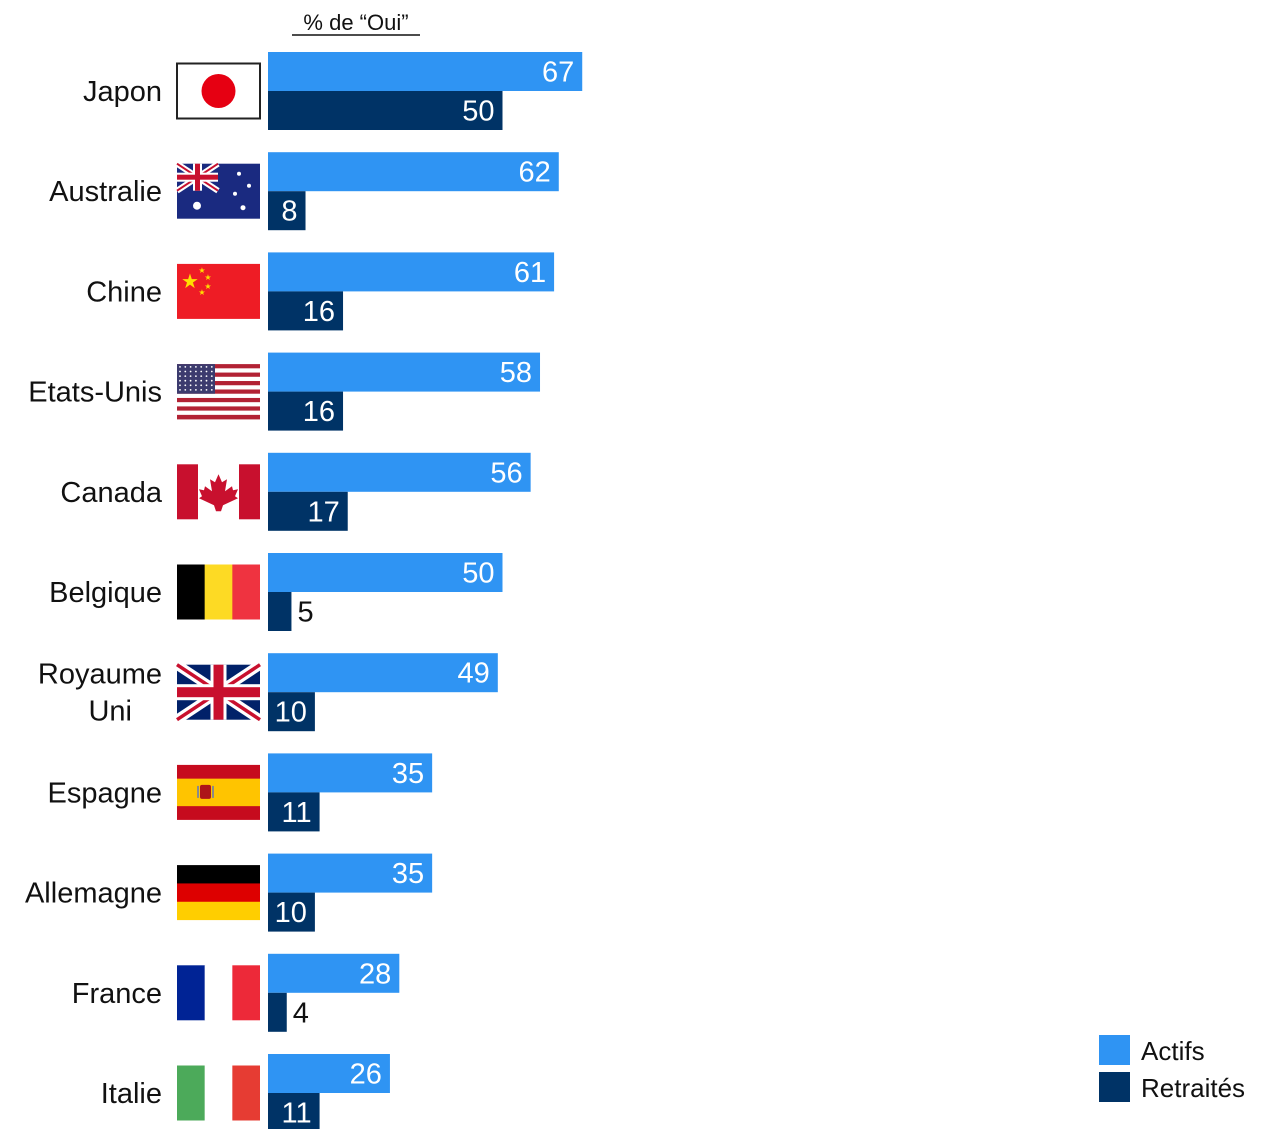  What do you see at coordinates (323, 512) in the screenshot?
I see `data-label: 17` at bounding box center [323, 512].